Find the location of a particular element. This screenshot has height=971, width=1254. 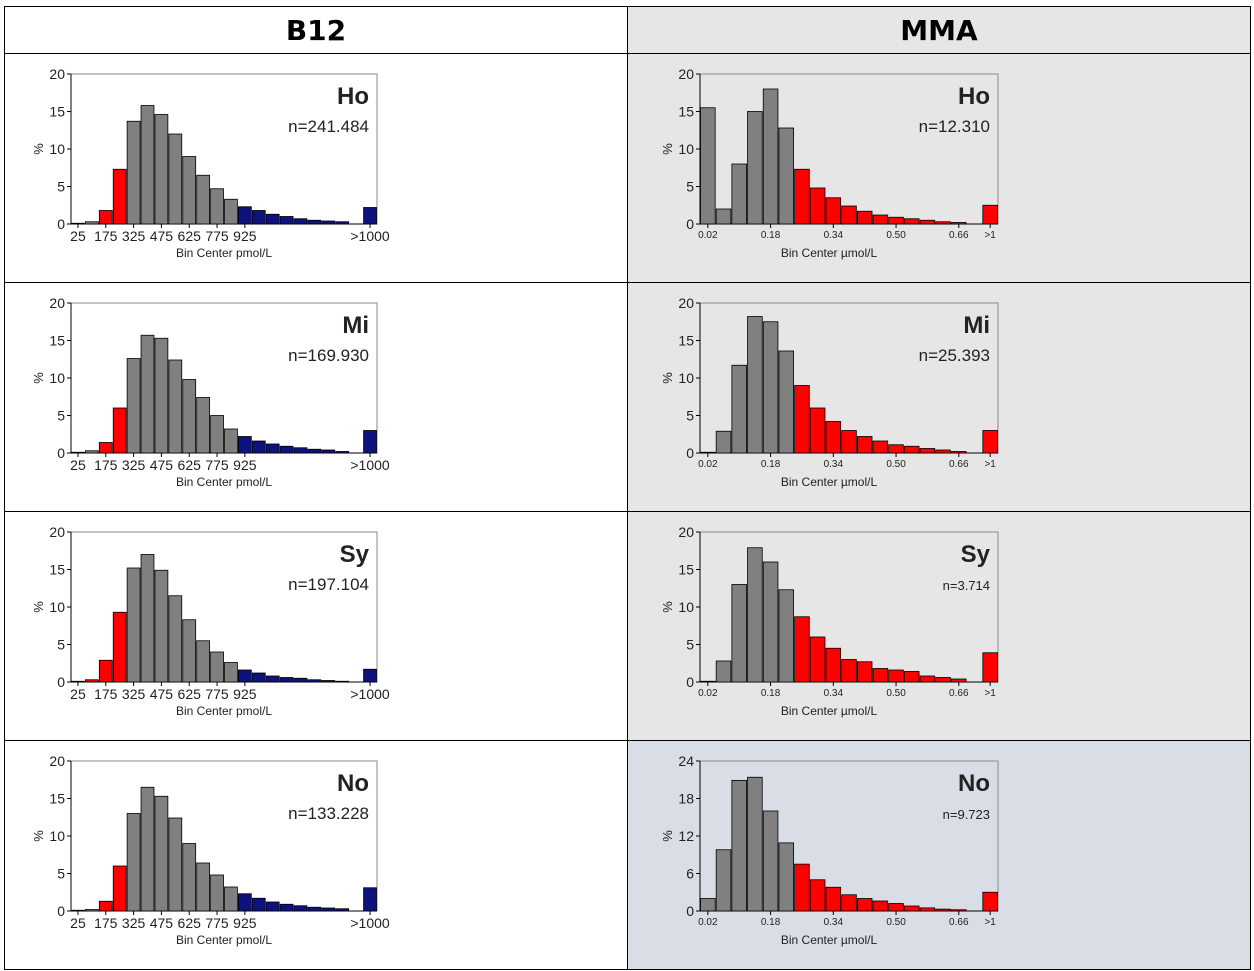

x-tick-label: 0.02 is located at coordinates (708, 235).